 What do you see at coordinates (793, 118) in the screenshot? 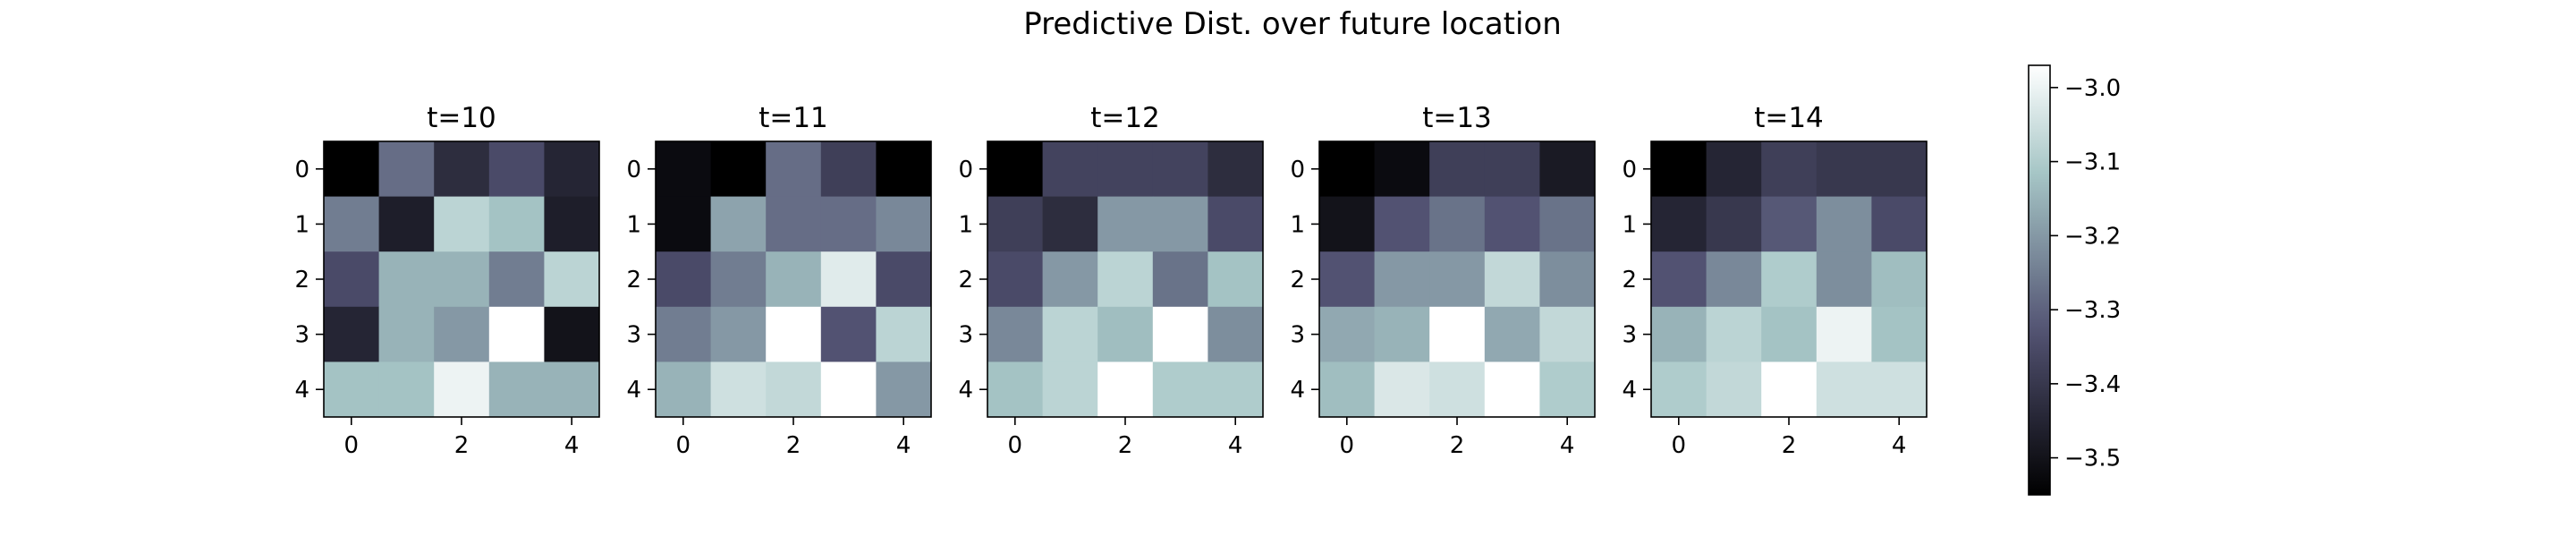
I see `panel-title: t=11` at bounding box center [793, 118].